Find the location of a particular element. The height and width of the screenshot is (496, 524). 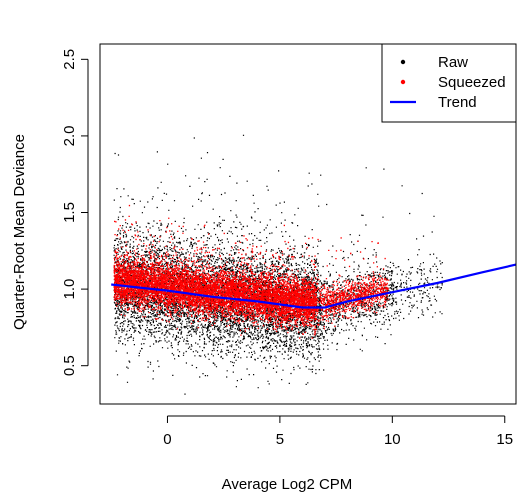

x-tick-label-10: 10 is located at coordinates (392, 439).